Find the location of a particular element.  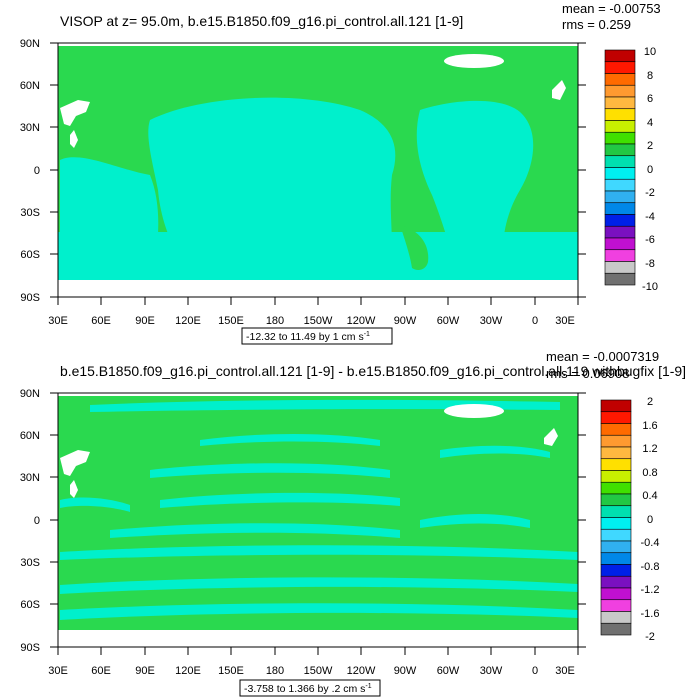

colorbar-label: -0.8 is located at coordinates (650, 567).